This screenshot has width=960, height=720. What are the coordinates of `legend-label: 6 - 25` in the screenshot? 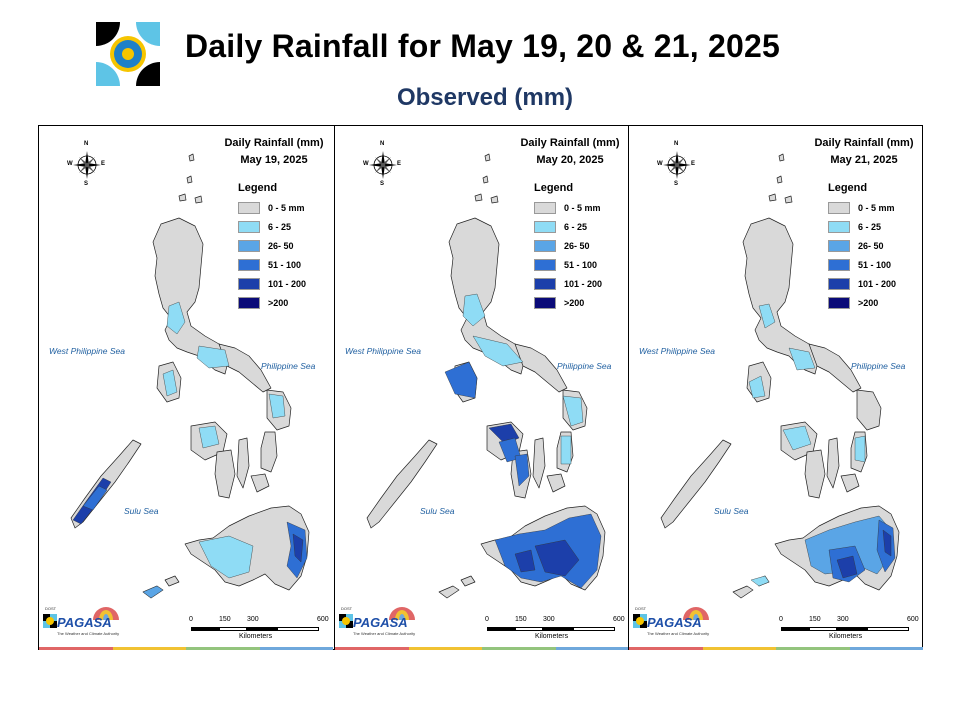 It's located at (280, 227).